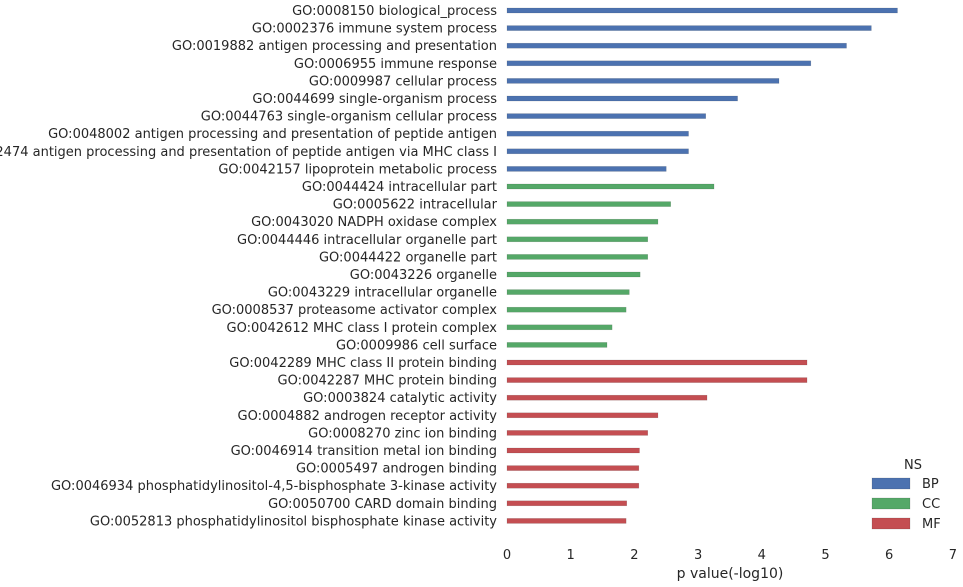  Describe the element at coordinates (395, 64) in the screenshot. I see `category-label: GO:0006955 immune response` at that location.